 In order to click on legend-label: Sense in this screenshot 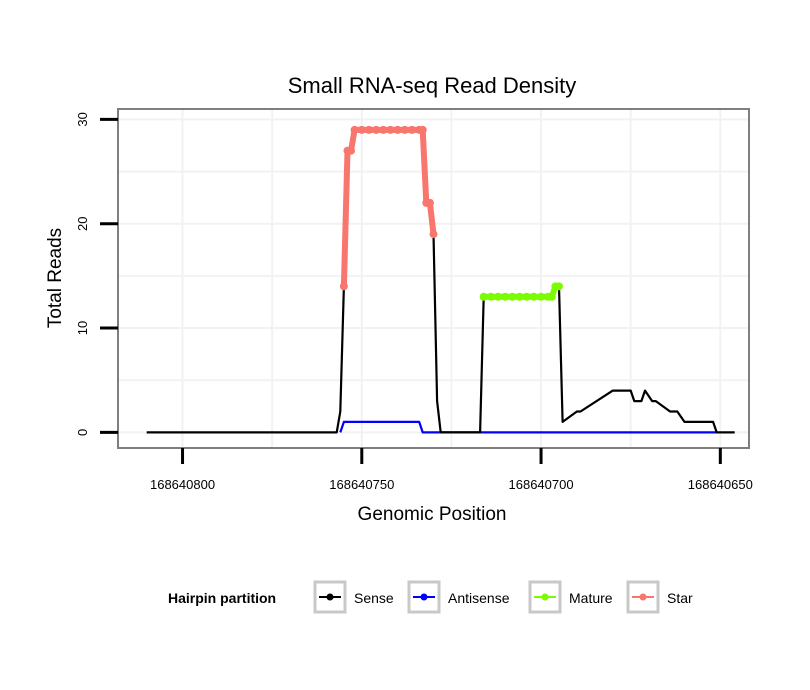, I will do `click(374, 598)`.